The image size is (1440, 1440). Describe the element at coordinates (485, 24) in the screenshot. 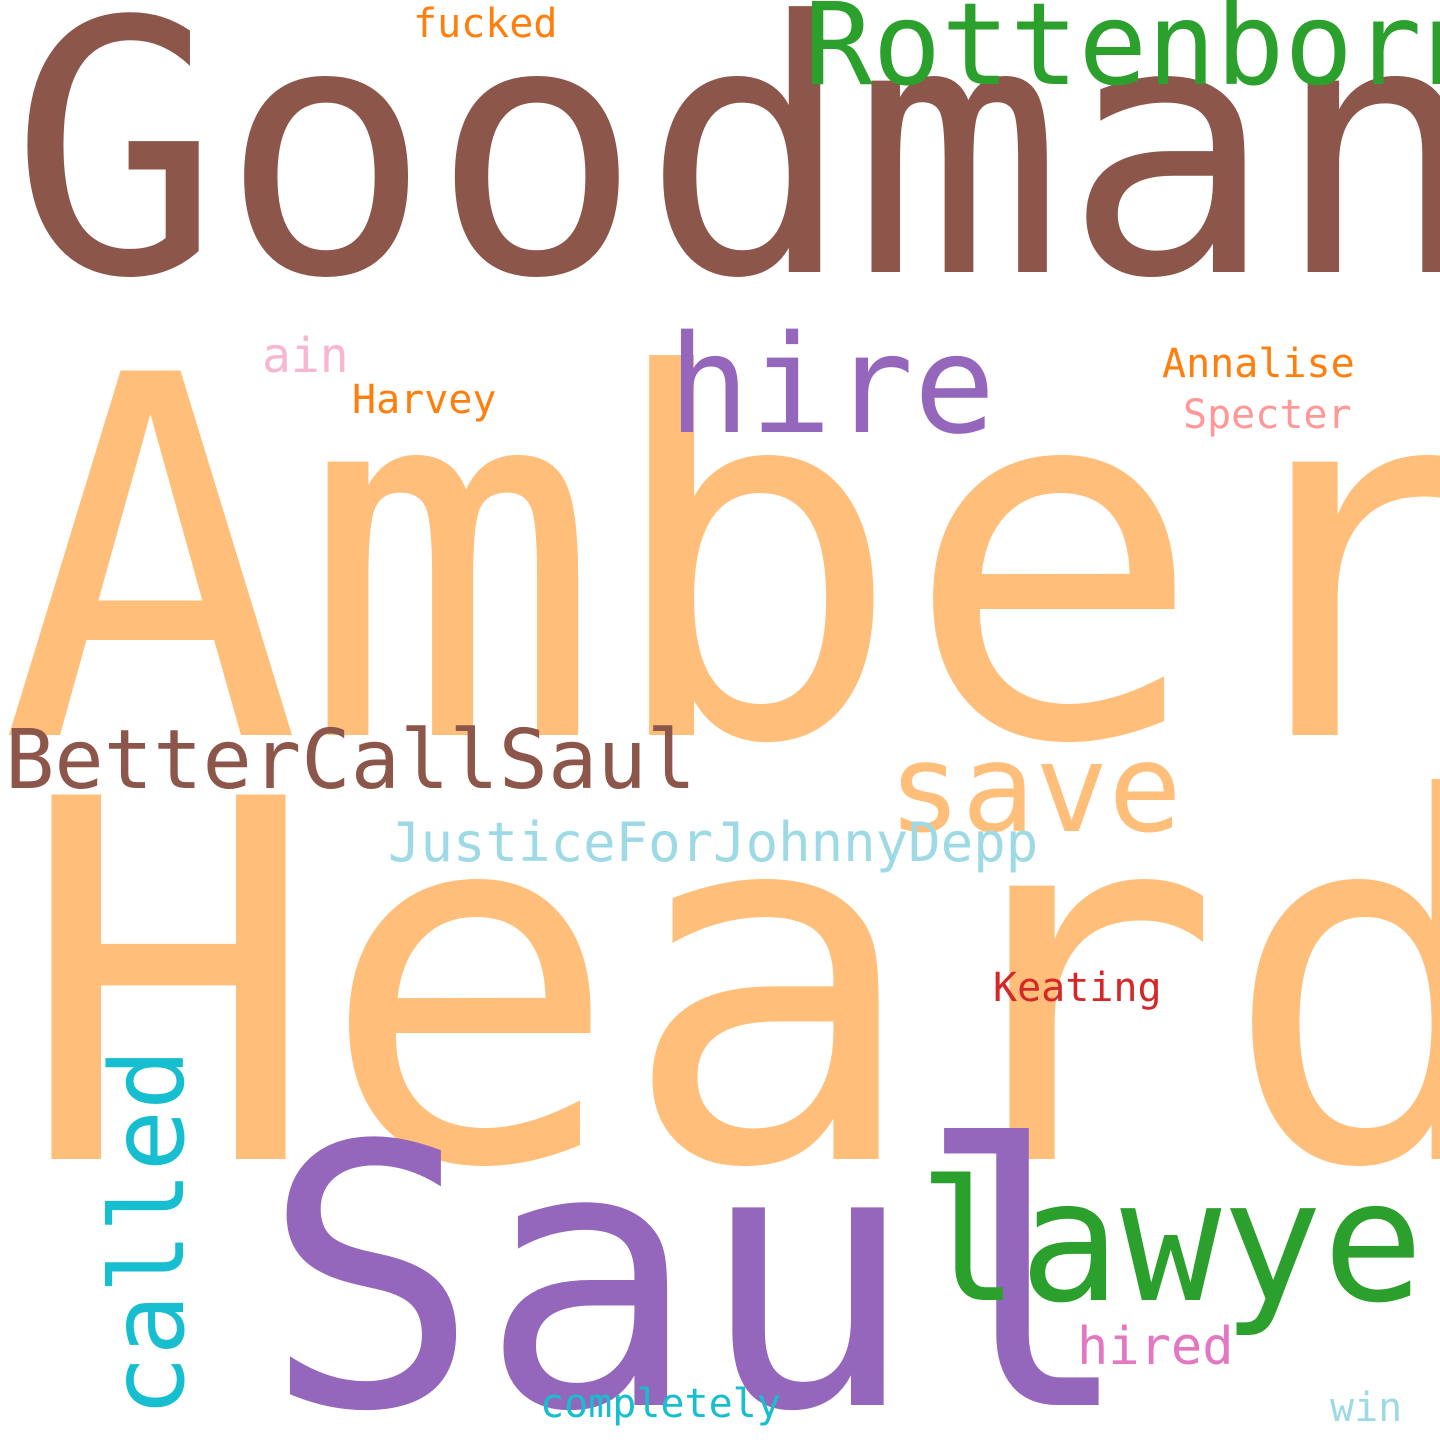

I see `word-fucked: fucked` at that location.